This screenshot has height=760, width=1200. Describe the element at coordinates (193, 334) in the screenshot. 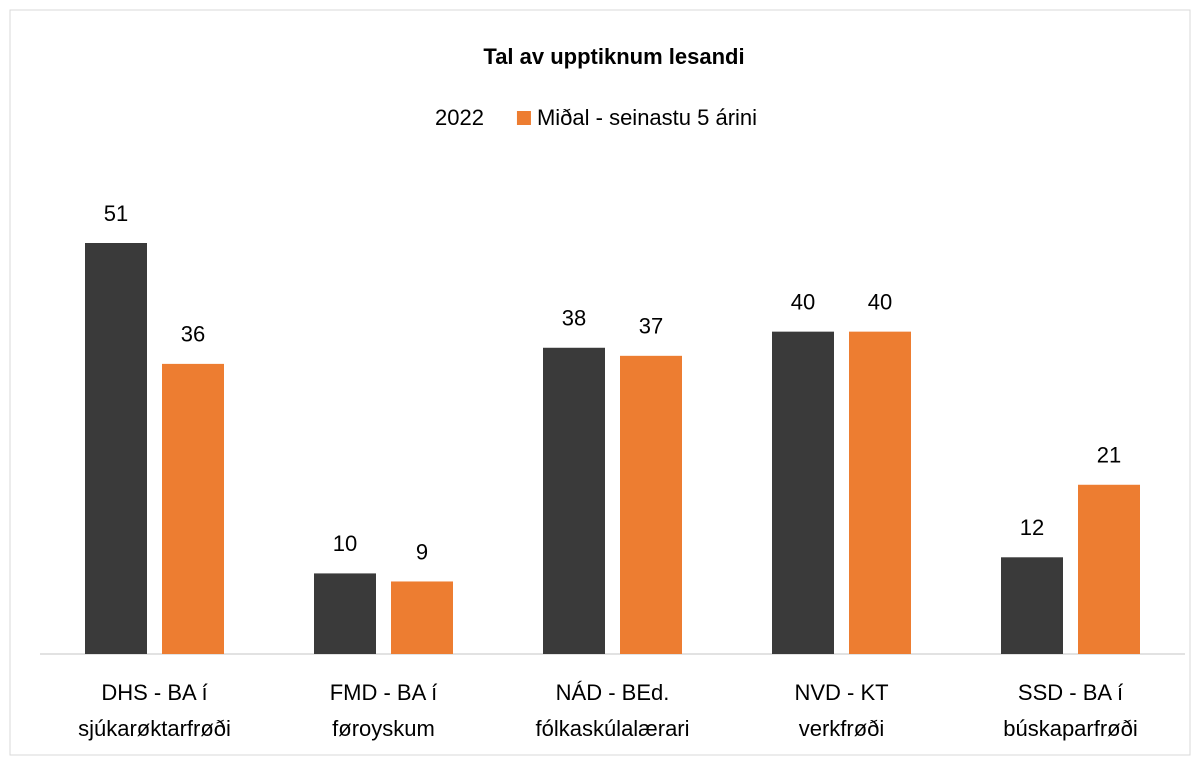

I see `data-label: 36` at that location.